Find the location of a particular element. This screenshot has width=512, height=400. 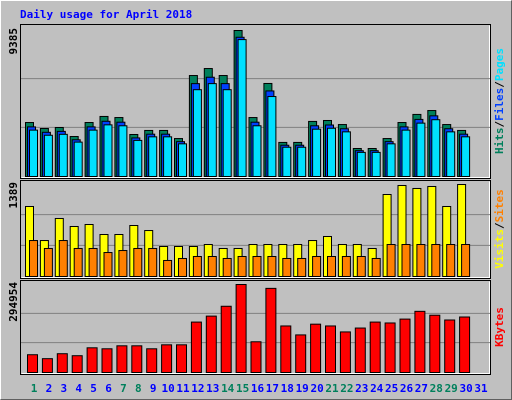

legend-entry: Visits is located at coordinates (499, 249).